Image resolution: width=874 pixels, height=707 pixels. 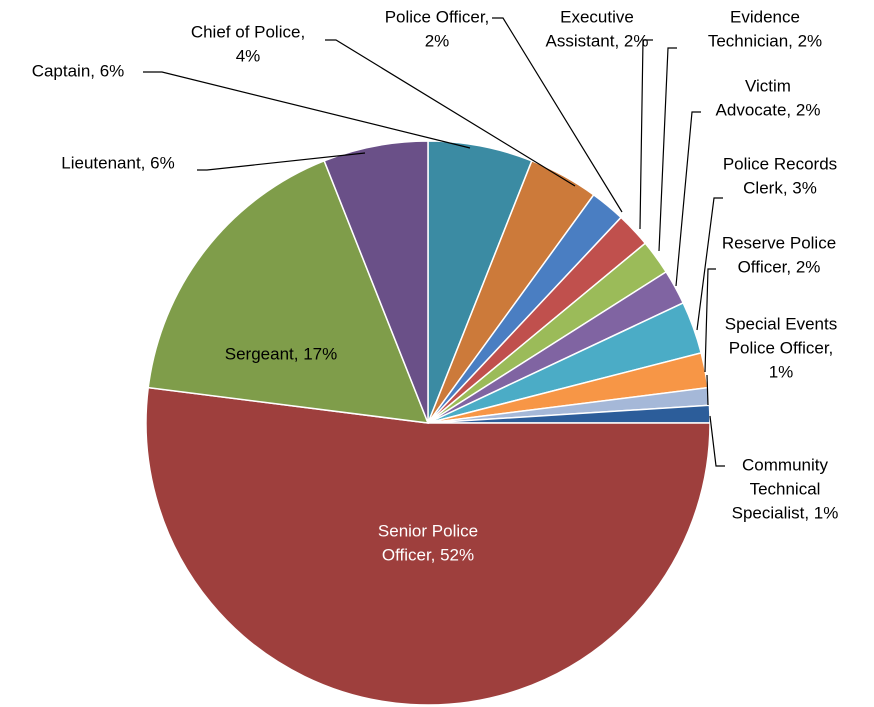 I want to click on data-label: Technical, so click(x=785, y=488).